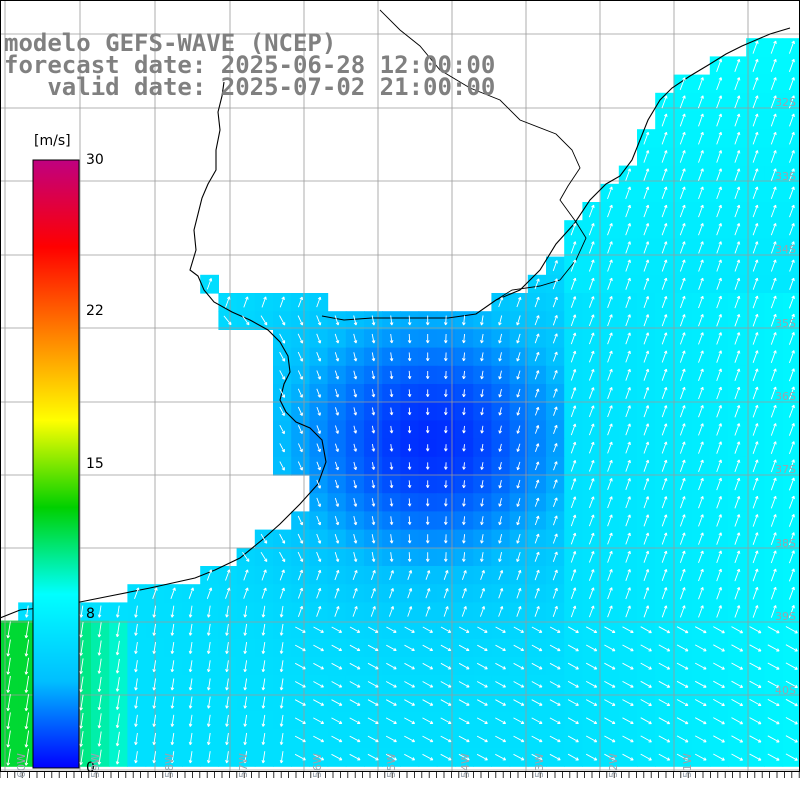  What do you see at coordinates (539, 765) in the screenshot?
I see `longitude-label: 53W` at bounding box center [539, 765].